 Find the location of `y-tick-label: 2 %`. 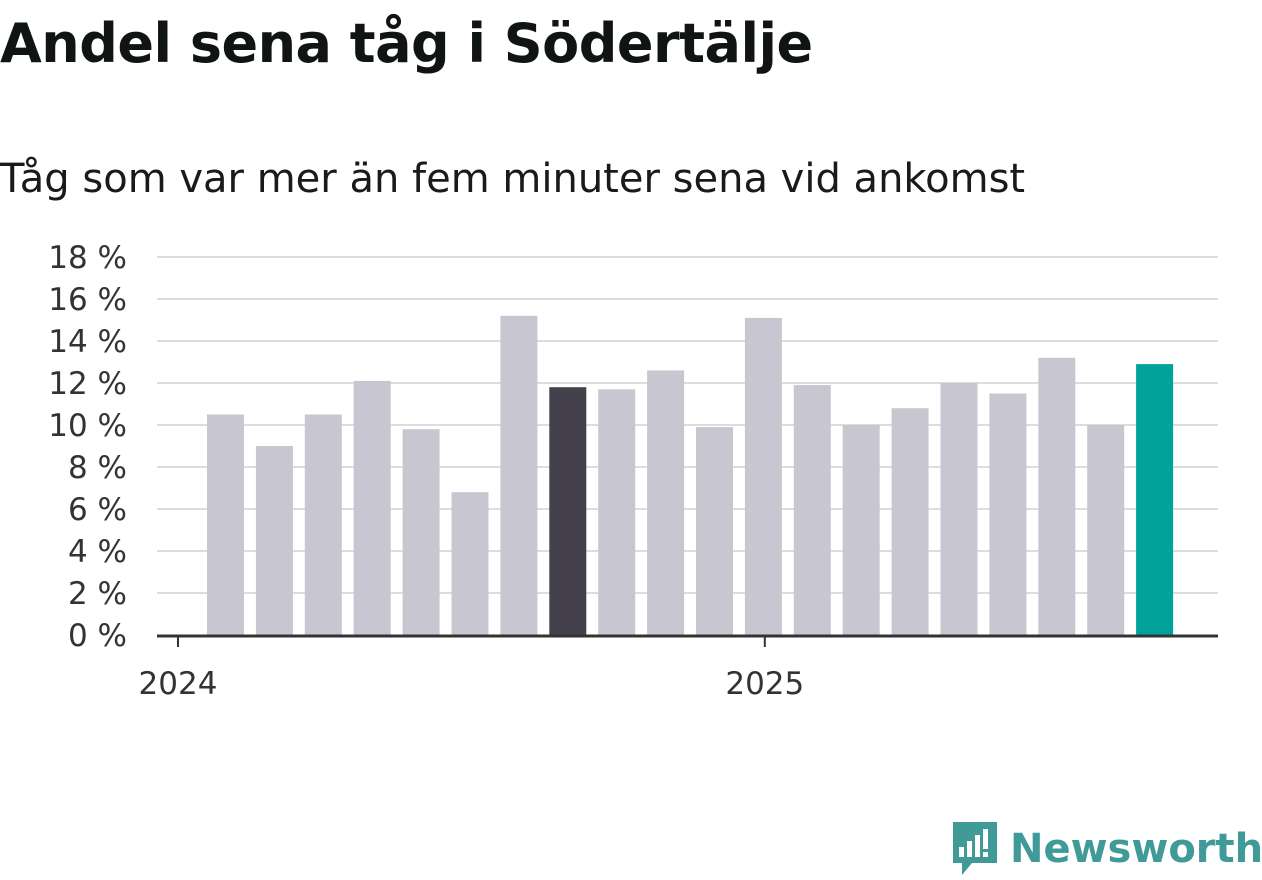

y-tick-label: 2 % is located at coordinates (97, 594).